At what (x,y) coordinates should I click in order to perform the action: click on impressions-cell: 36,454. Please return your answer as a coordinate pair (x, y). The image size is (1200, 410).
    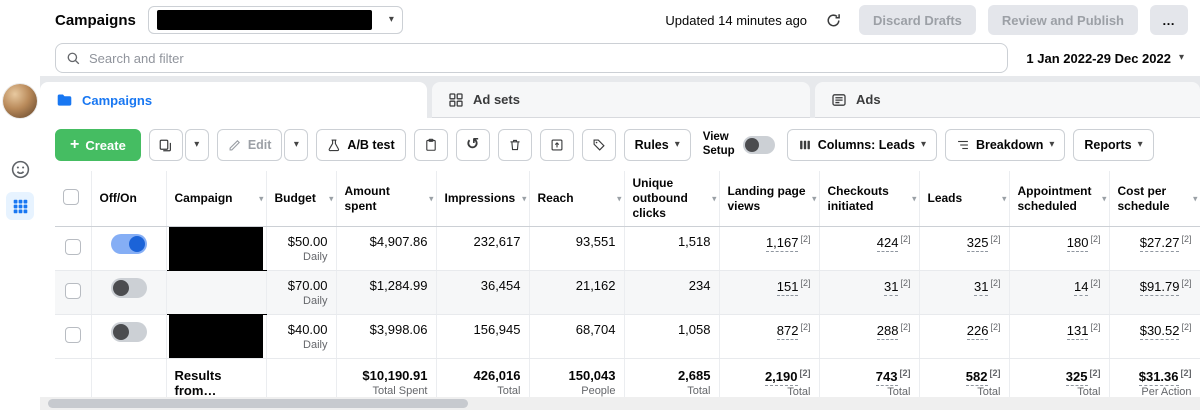
    Looking at the image, I should click on (483, 292).